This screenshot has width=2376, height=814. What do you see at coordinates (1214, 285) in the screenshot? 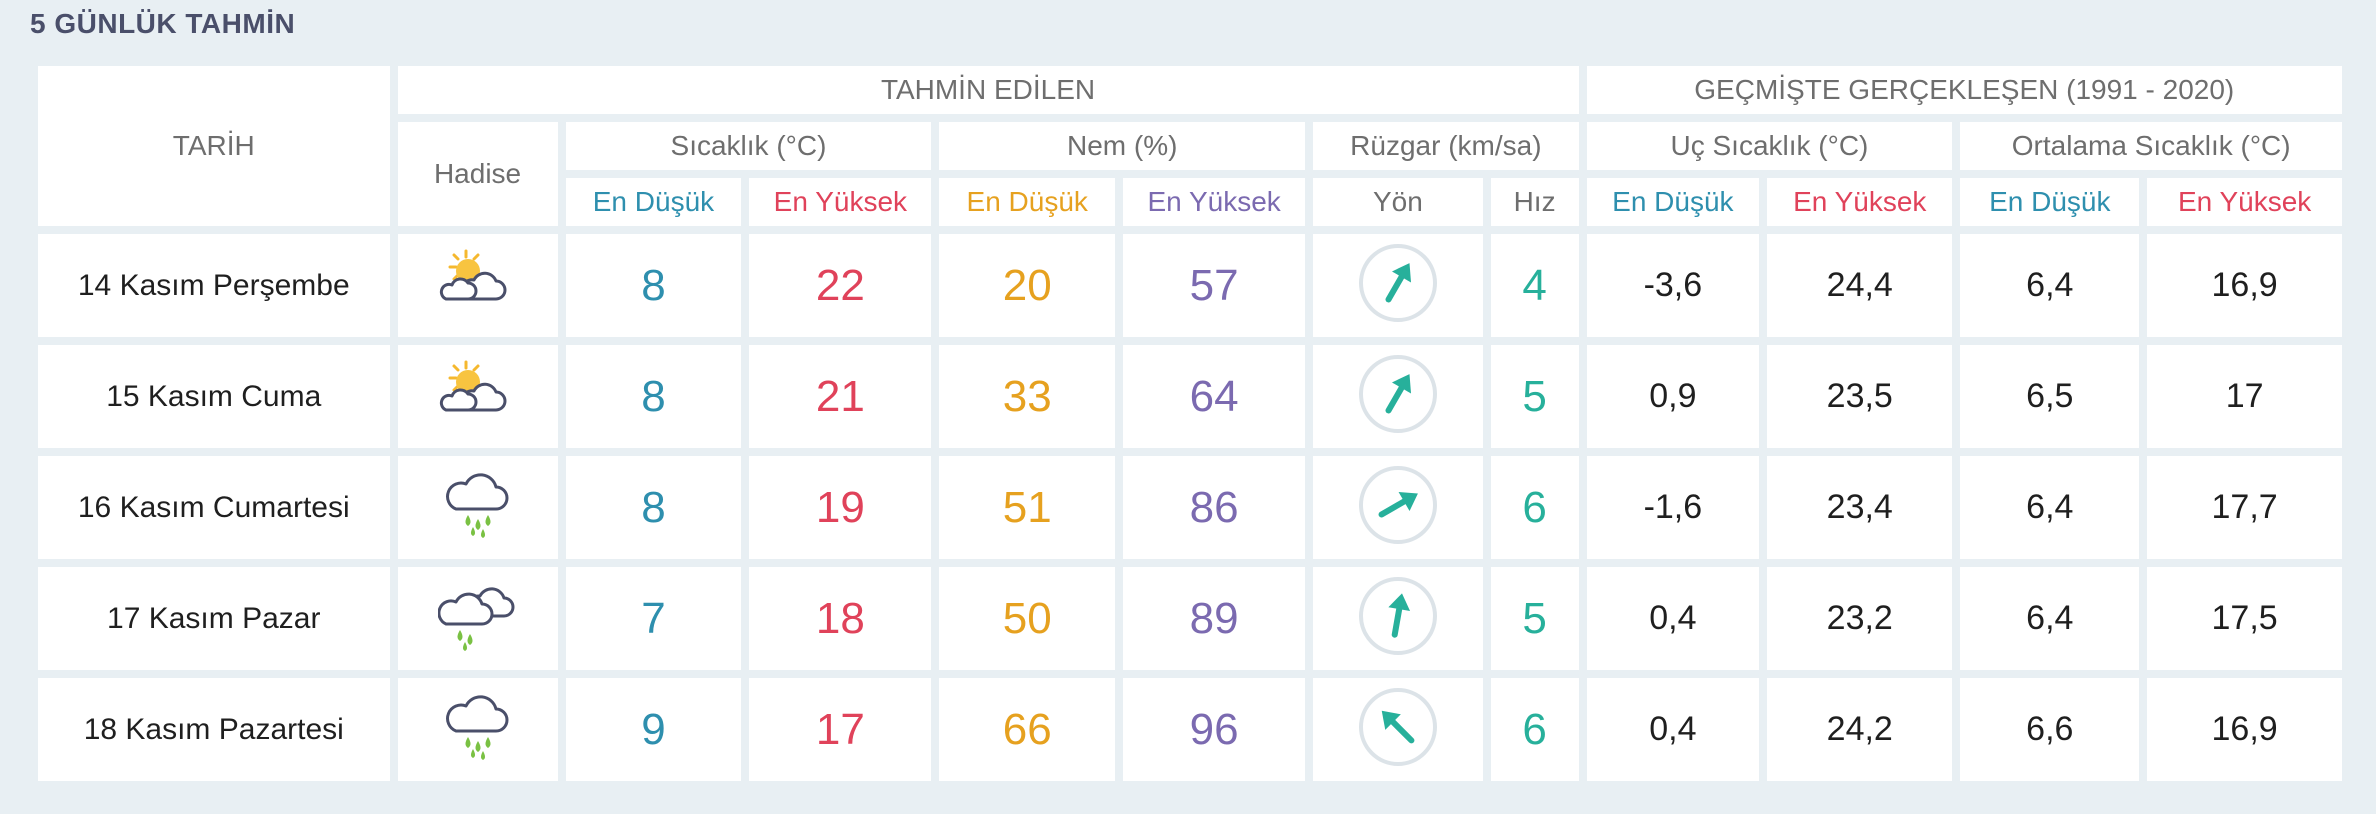
I see `row-humidity-max: 57` at bounding box center [1214, 285].